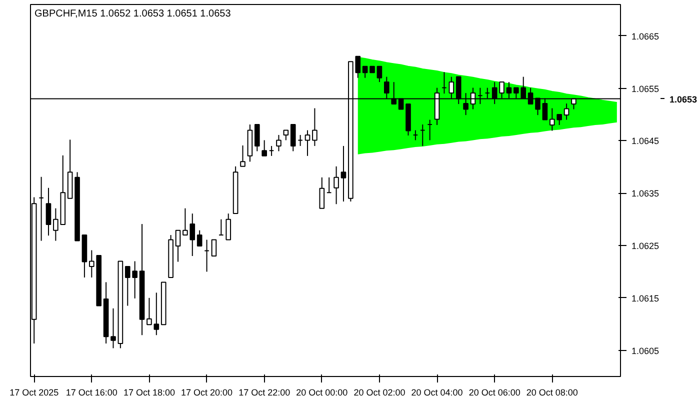 The height and width of the screenshot is (400, 700). What do you see at coordinates (322, 393) in the screenshot?
I see `x-tick-label: 20 Oct 00:00` at bounding box center [322, 393].